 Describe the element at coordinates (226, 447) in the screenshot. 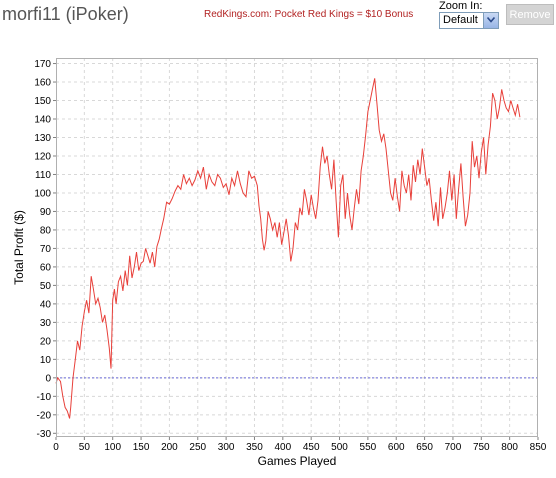

I see `x-tick-label: 300` at that location.